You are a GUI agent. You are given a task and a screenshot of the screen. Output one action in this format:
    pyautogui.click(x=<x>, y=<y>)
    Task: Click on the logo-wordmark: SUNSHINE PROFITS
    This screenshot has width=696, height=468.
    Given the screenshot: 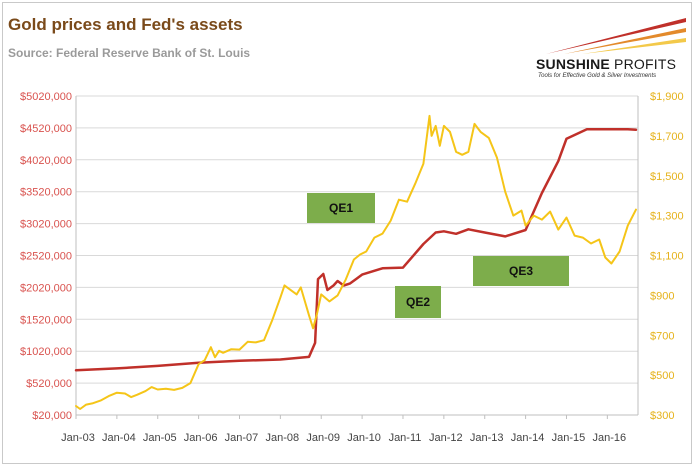 What is the action you would take?
    pyautogui.click(x=606, y=64)
    